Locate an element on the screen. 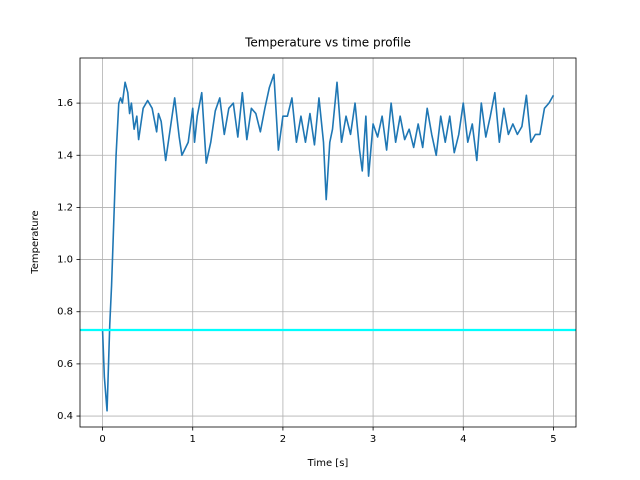 This screenshot has width=640, height=480. x-tick-label: 1 is located at coordinates (193, 439).